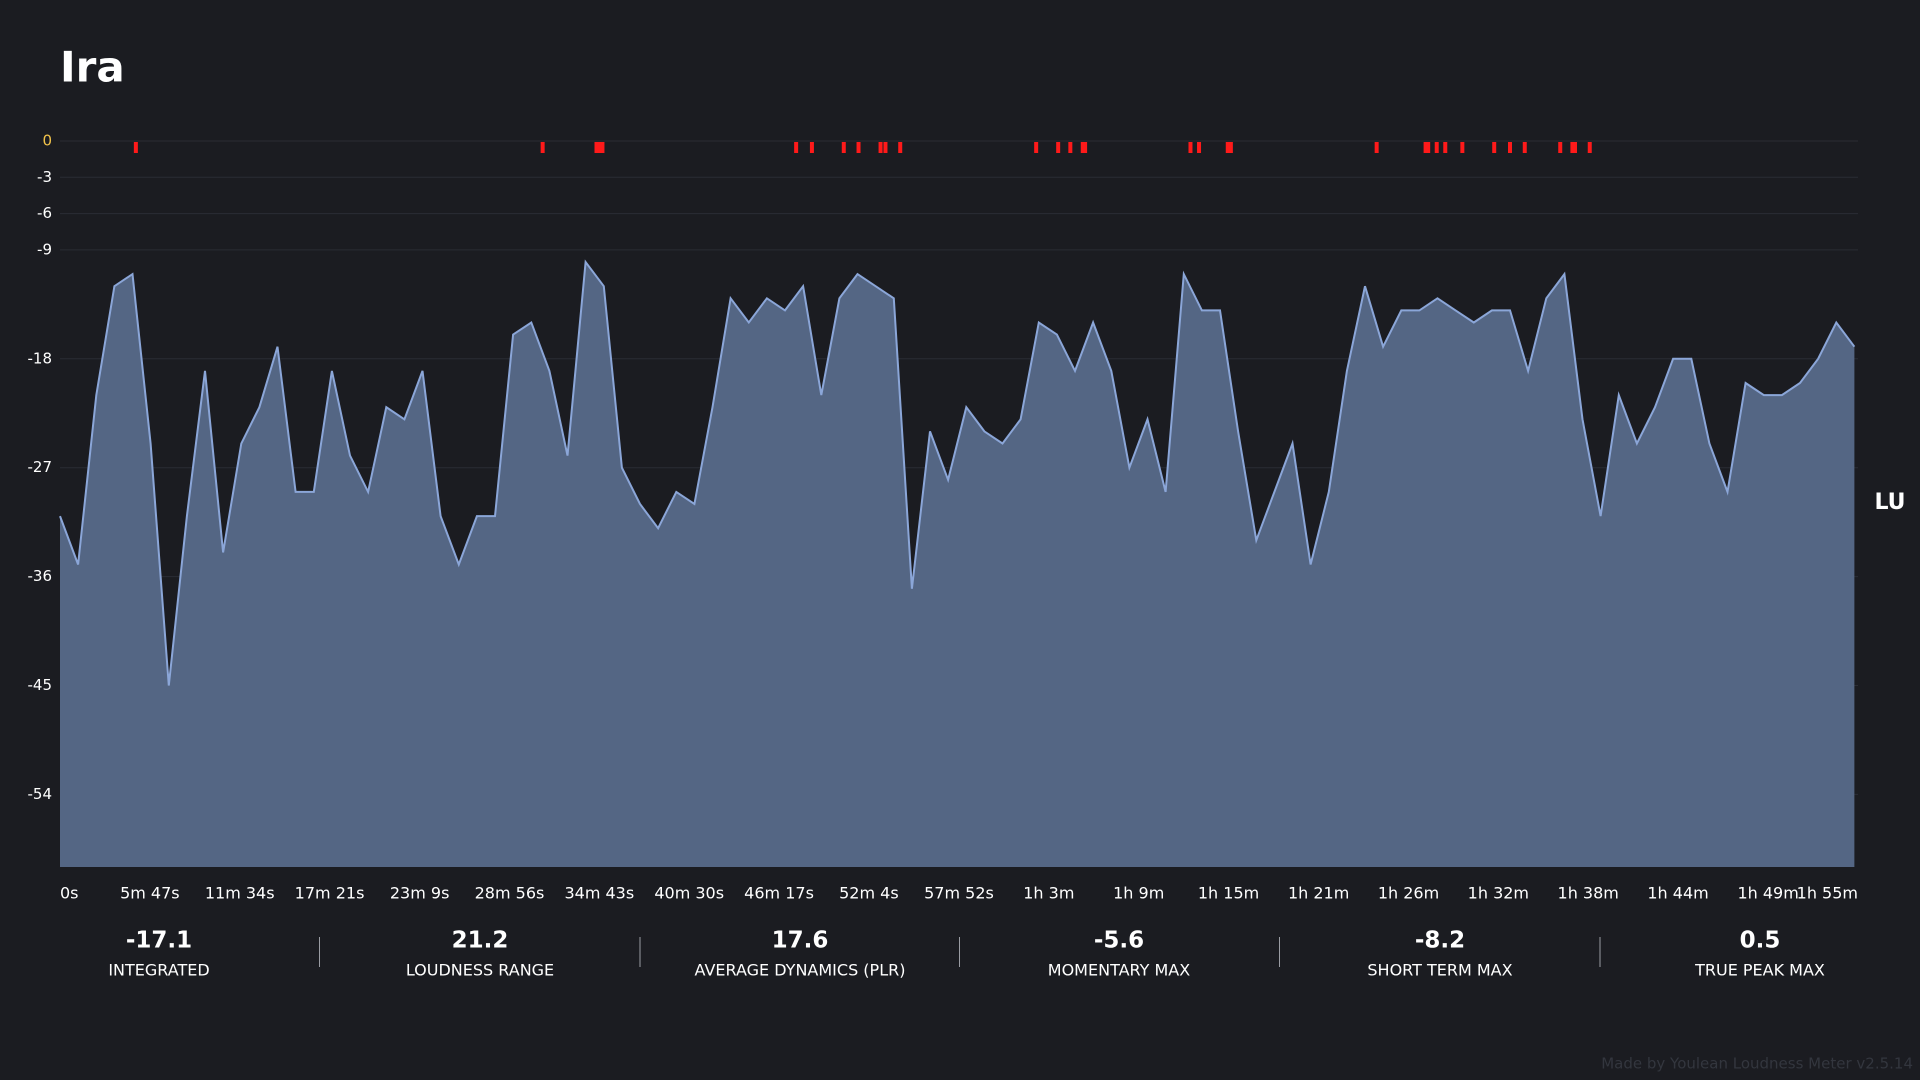  Describe the element at coordinates (40, 794) in the screenshot. I see `y-tick-label: -54` at that location.